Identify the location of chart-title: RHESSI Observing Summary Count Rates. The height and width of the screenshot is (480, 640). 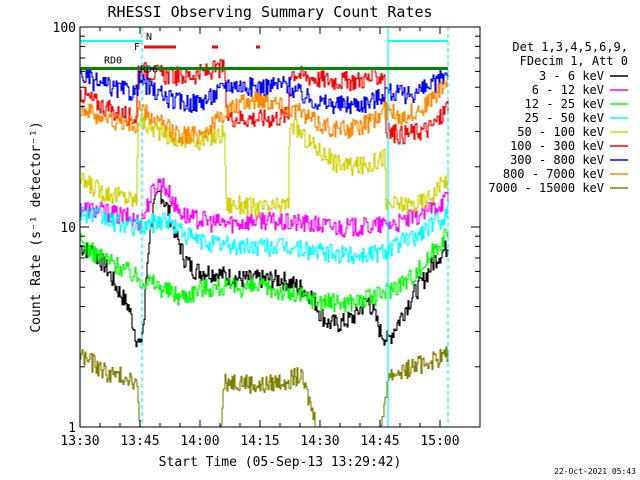
(269, 12).